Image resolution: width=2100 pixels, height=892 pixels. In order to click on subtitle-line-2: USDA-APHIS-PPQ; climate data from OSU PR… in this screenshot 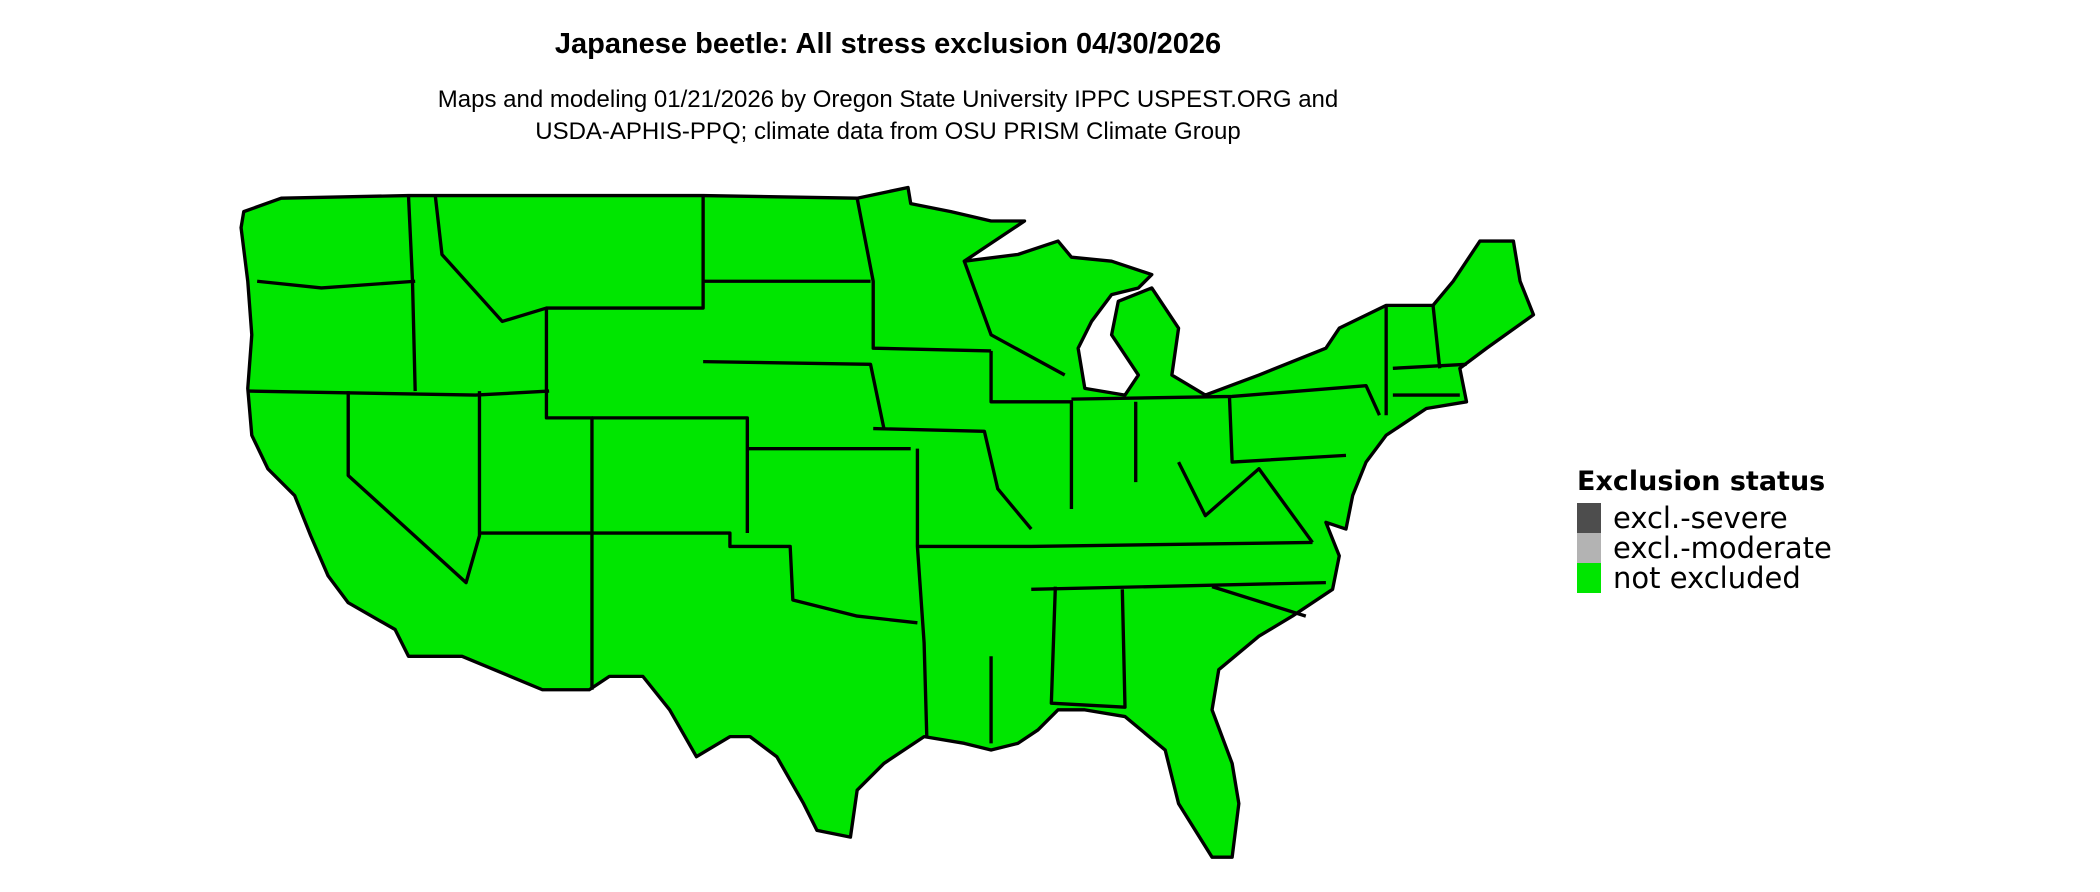, I will do `click(888, 131)`.